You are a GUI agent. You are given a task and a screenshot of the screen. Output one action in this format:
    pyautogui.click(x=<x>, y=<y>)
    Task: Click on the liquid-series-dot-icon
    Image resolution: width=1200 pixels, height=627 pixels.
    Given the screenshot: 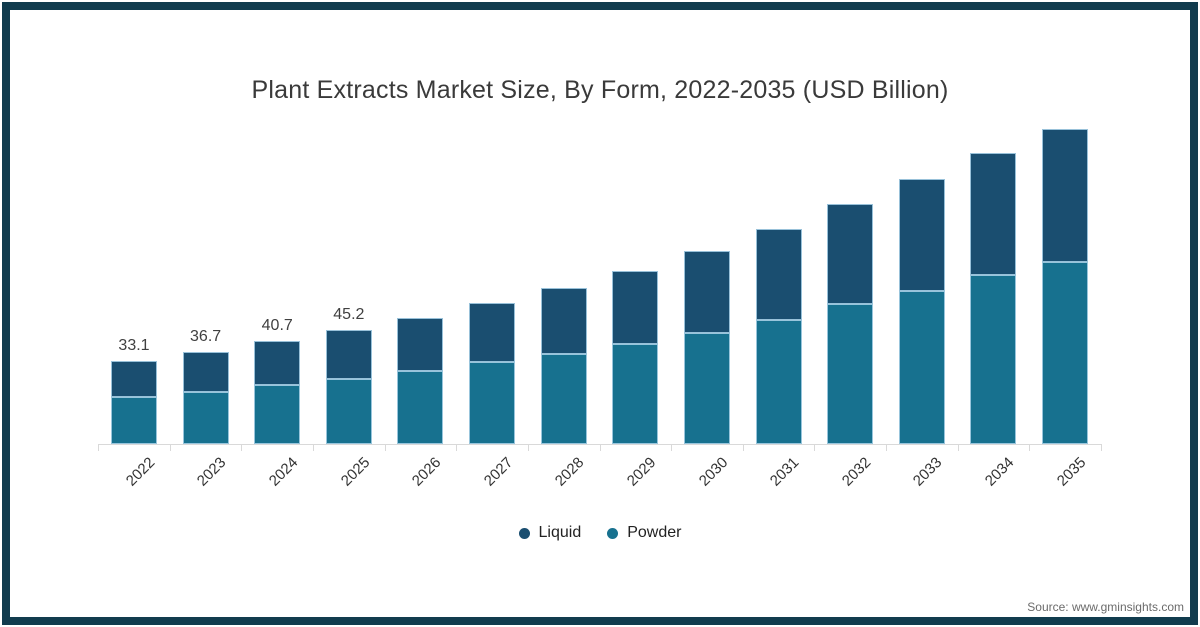 What is the action you would take?
    pyautogui.click(x=524, y=533)
    